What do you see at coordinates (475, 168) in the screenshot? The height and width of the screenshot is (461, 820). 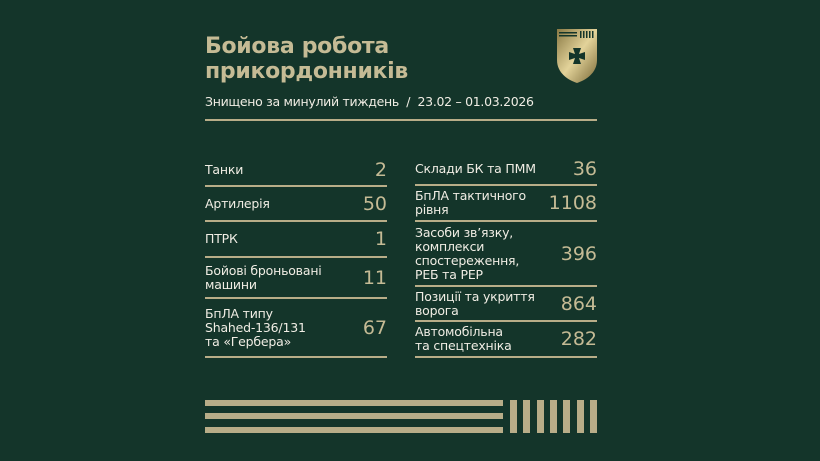 I see `stat-label: Склади БК та ПММ` at bounding box center [475, 168].